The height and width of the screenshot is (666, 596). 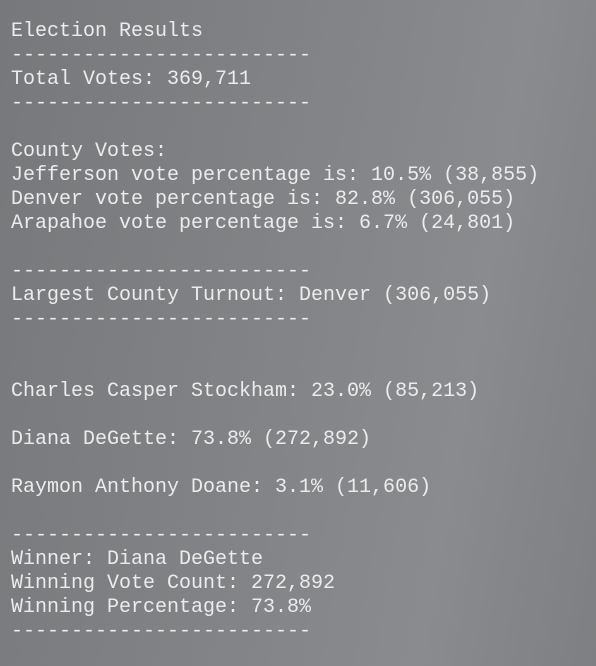 What do you see at coordinates (89, 151) in the screenshot?
I see `county-heading: County Votes:` at bounding box center [89, 151].